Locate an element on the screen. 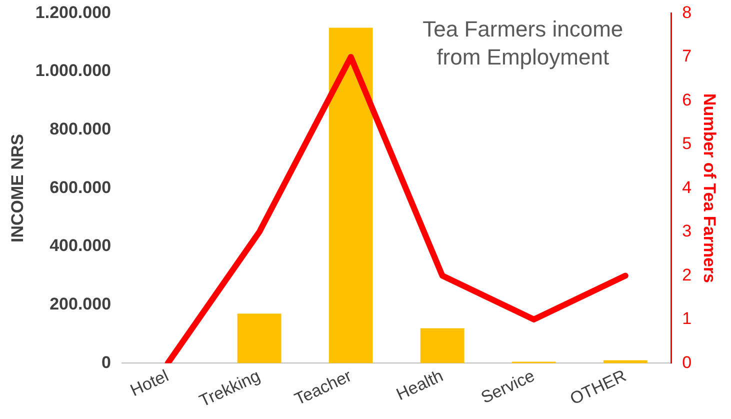 The width and height of the screenshot is (731, 419). y2-tick-label: 0 is located at coordinates (687, 362).